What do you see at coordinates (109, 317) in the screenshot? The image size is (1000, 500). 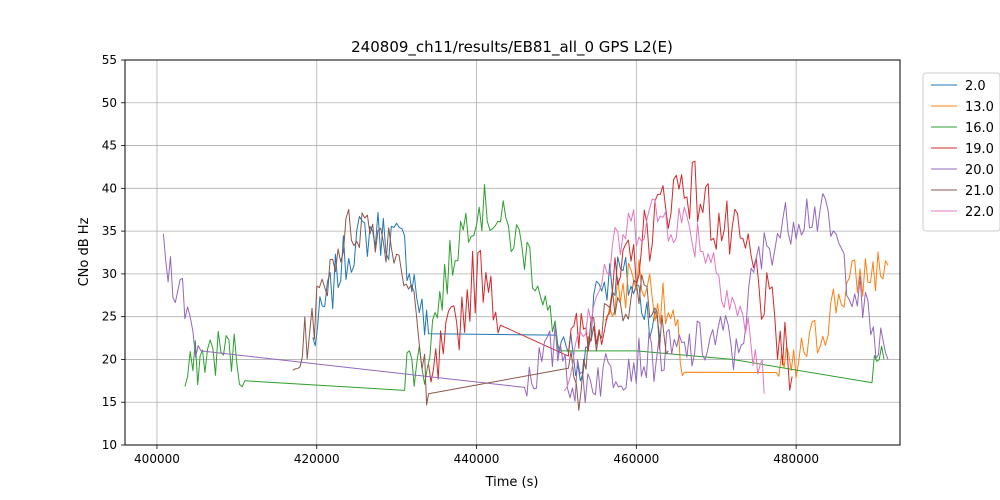 I see `y-tick-label: 25` at bounding box center [109, 317].